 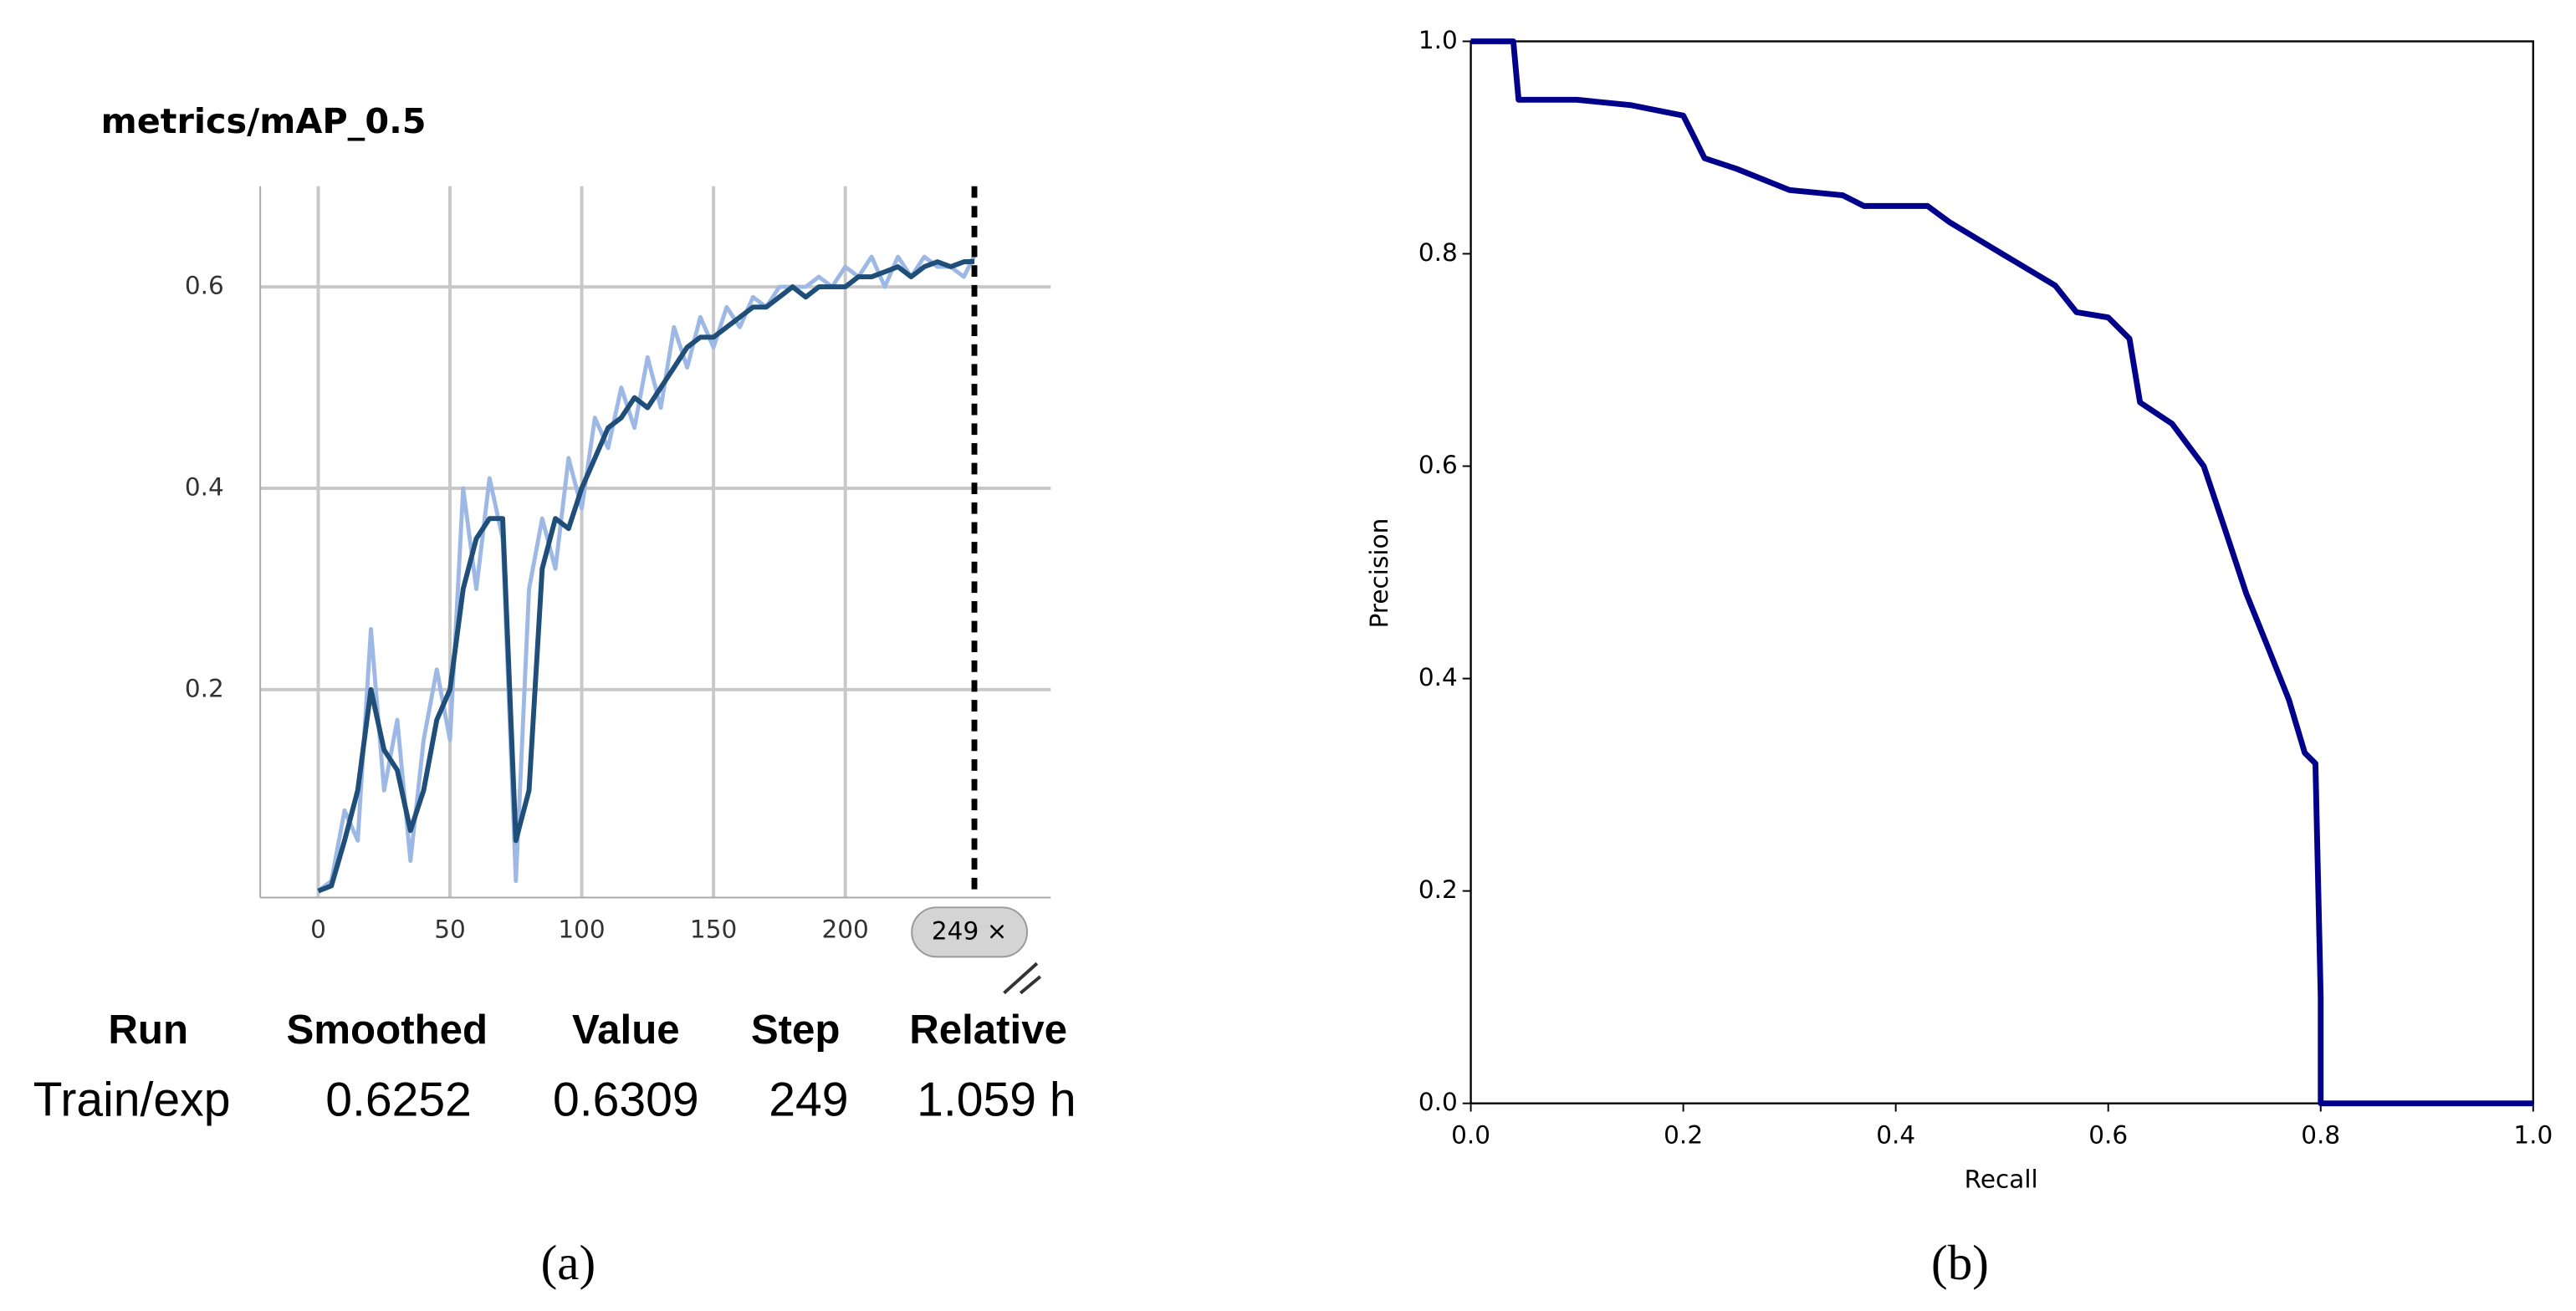 I want to click on table-cell: 0.6309, so click(x=626, y=1100).